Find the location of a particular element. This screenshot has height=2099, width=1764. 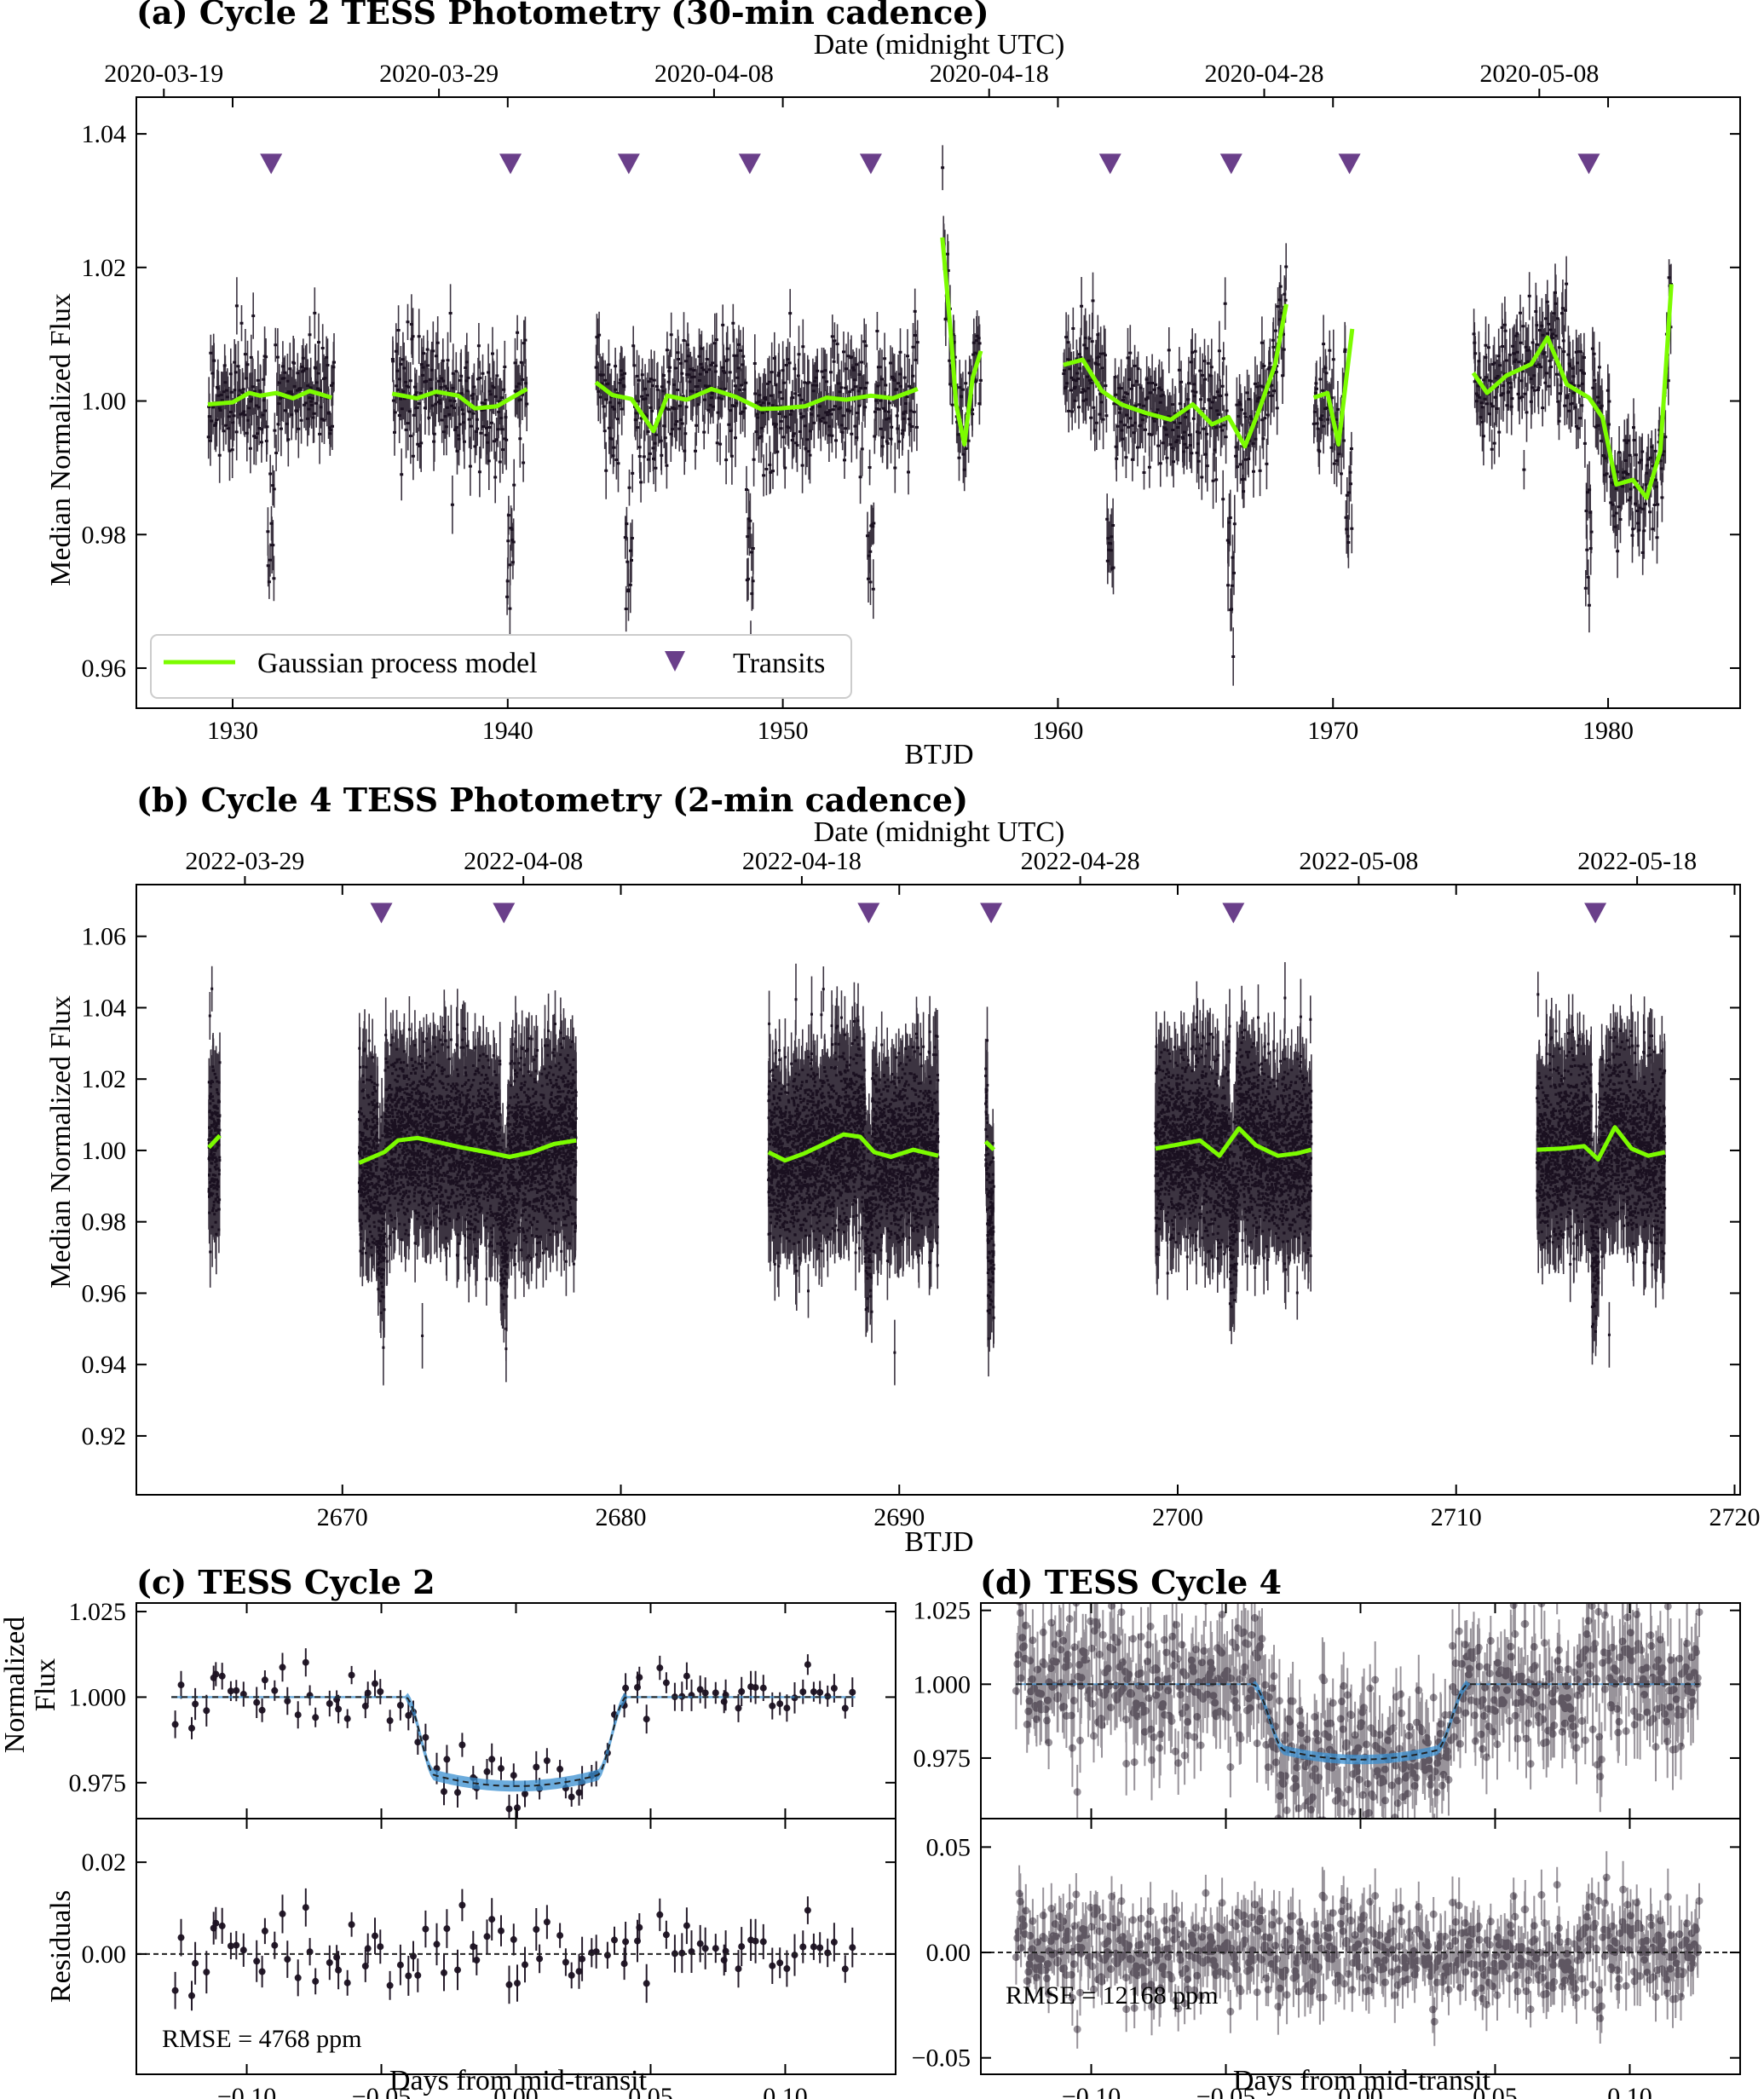

panel-c-rmse: RMSE = 4768 ppm is located at coordinates (261, 2039).